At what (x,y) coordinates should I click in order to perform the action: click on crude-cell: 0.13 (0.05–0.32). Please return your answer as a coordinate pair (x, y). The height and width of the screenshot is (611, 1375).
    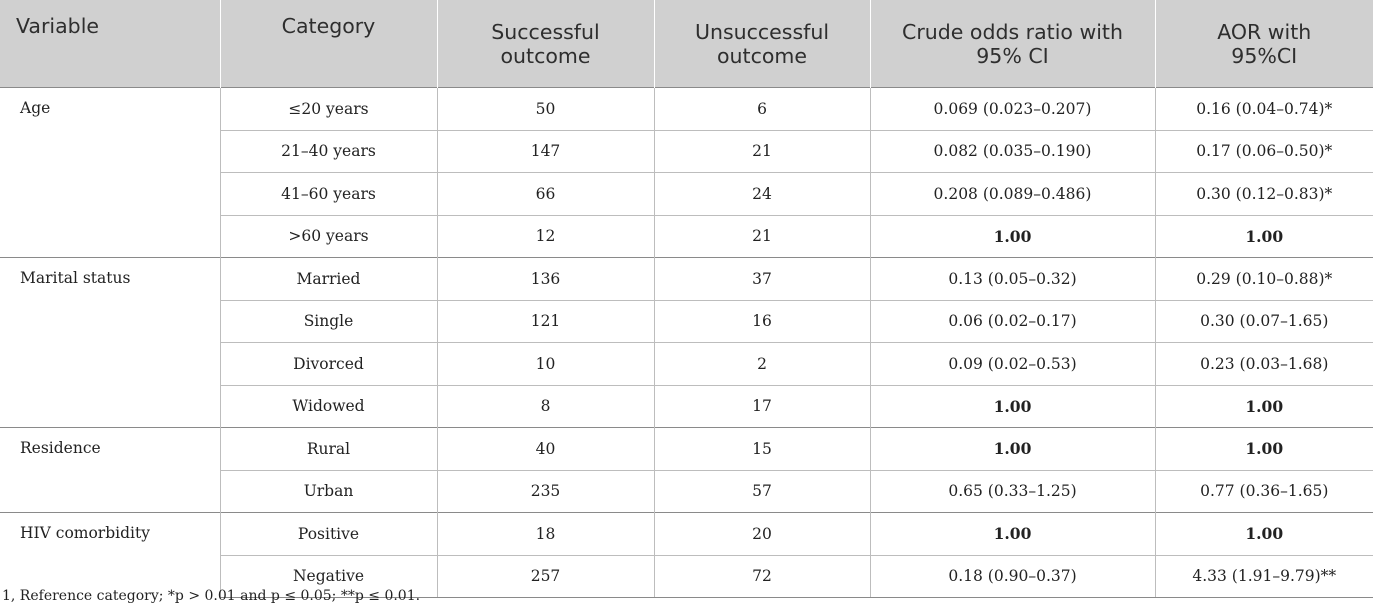
    Looking at the image, I should click on (1012, 278).